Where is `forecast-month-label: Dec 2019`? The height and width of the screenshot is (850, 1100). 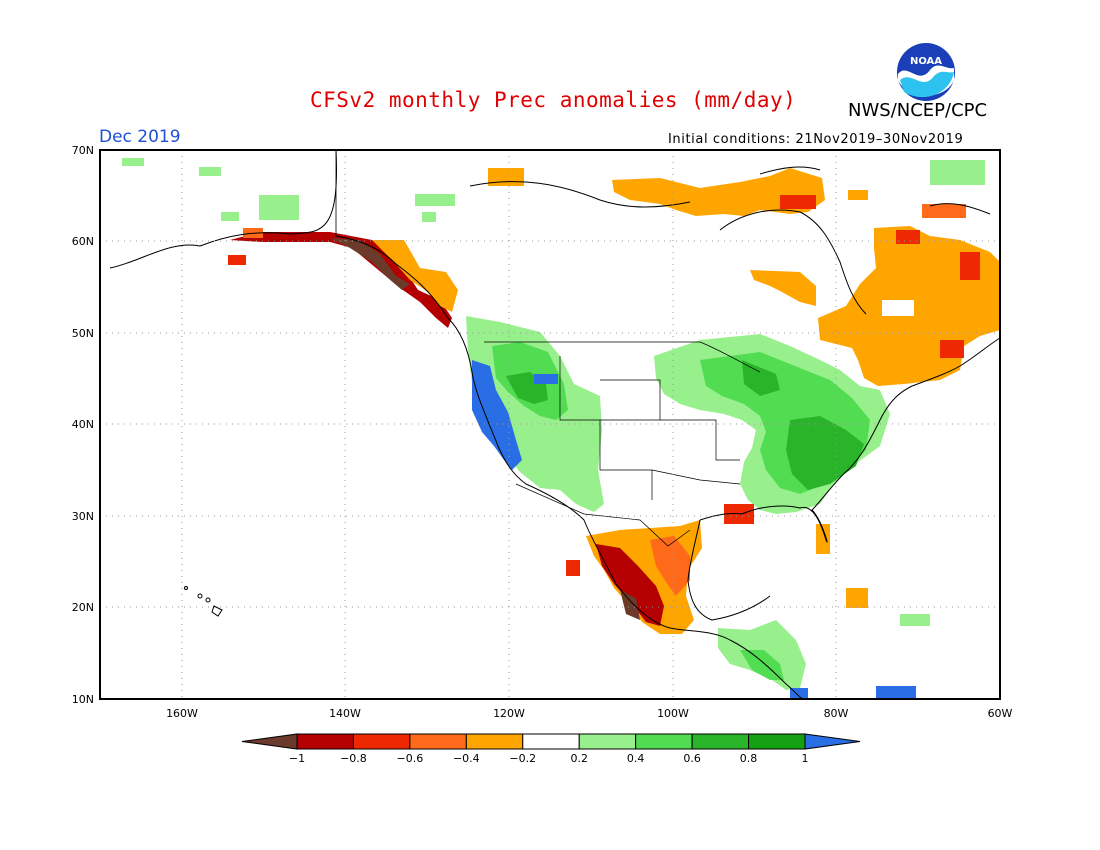
forecast-month-label: Dec 2019 is located at coordinates (140, 137).